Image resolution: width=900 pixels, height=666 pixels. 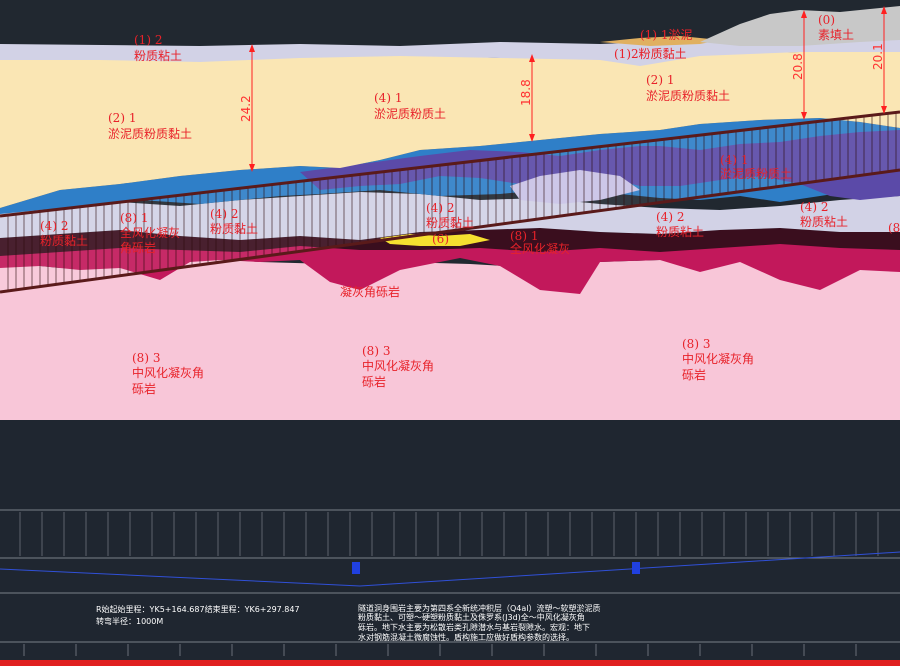 I want to click on label-8-3-c-name2: 砾岩, so click(x=694, y=374).